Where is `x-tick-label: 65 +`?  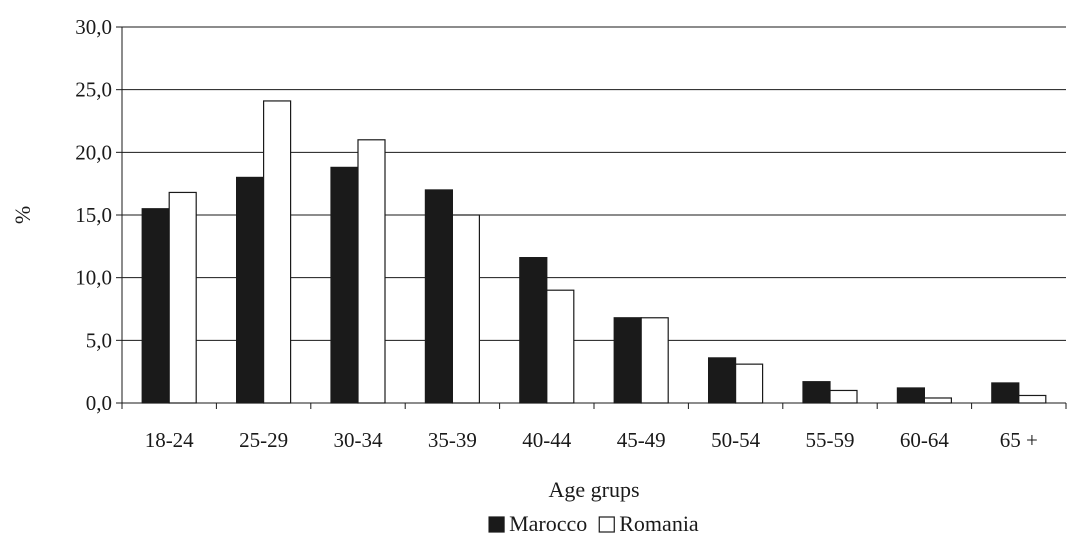
x-tick-label: 65 + is located at coordinates (1019, 440).